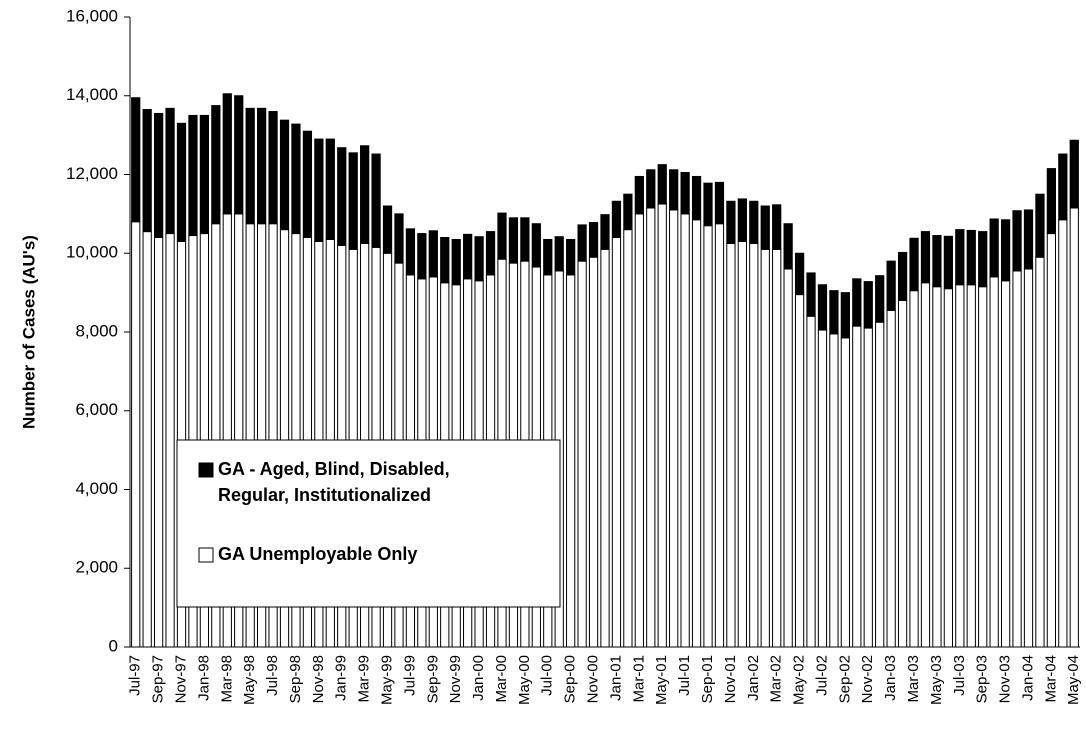  Describe the element at coordinates (547, 675) in the screenshot. I see `x-tick-label: Jul-00` at that location.